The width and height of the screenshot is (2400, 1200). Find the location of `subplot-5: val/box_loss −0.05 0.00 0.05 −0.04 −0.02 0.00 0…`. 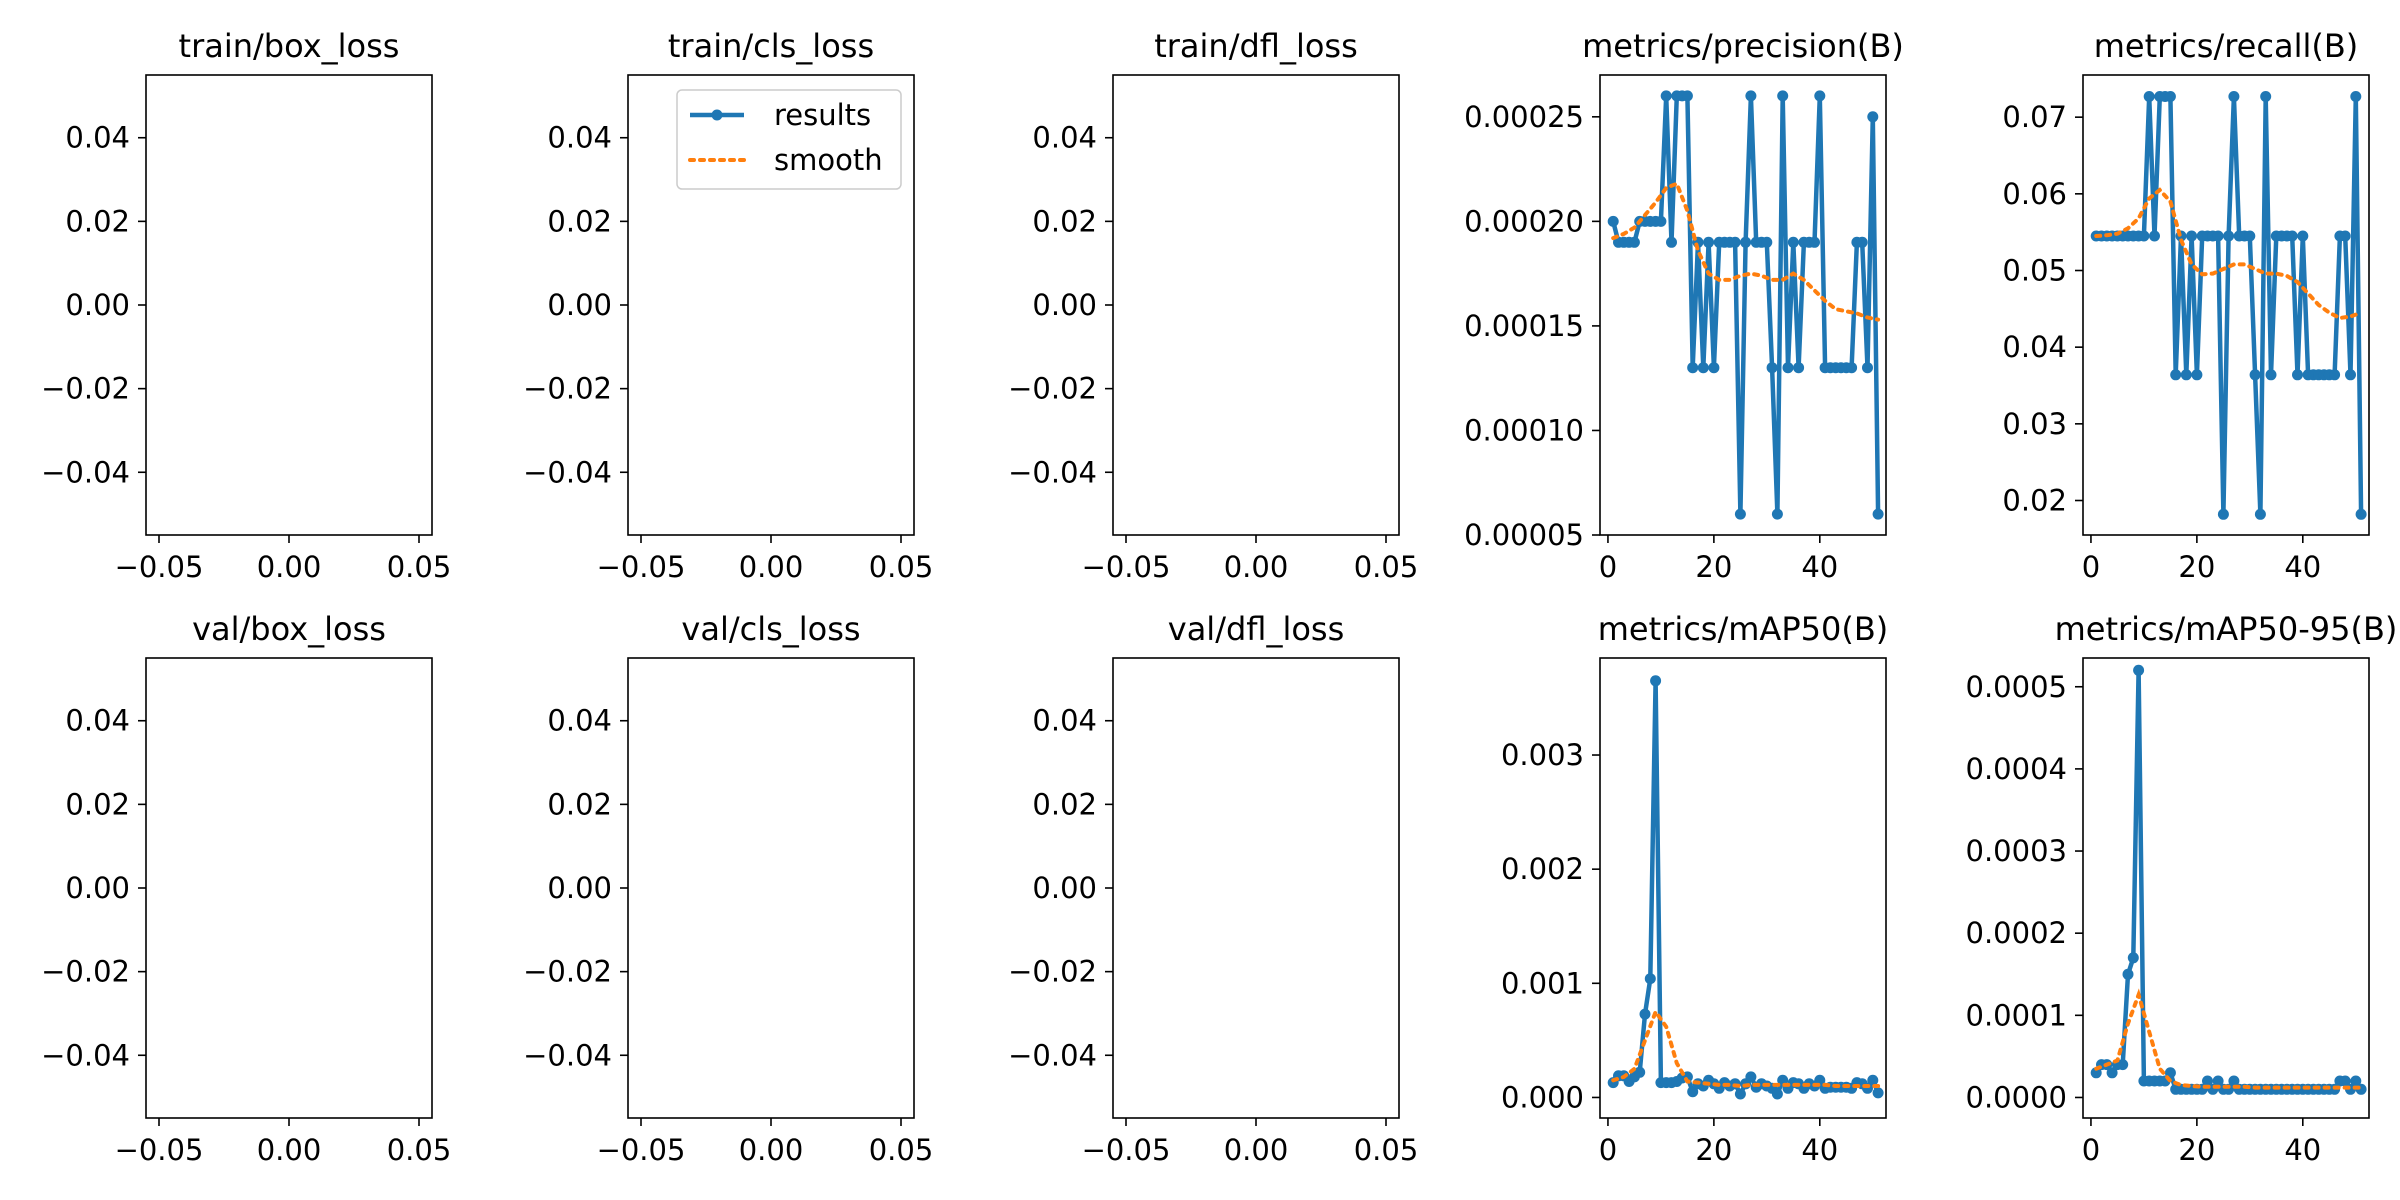

subplot-5: val/box_loss −0.05 0.00 0.05 −0.04 −0.02 0.00 0… is located at coordinates (246, 888).